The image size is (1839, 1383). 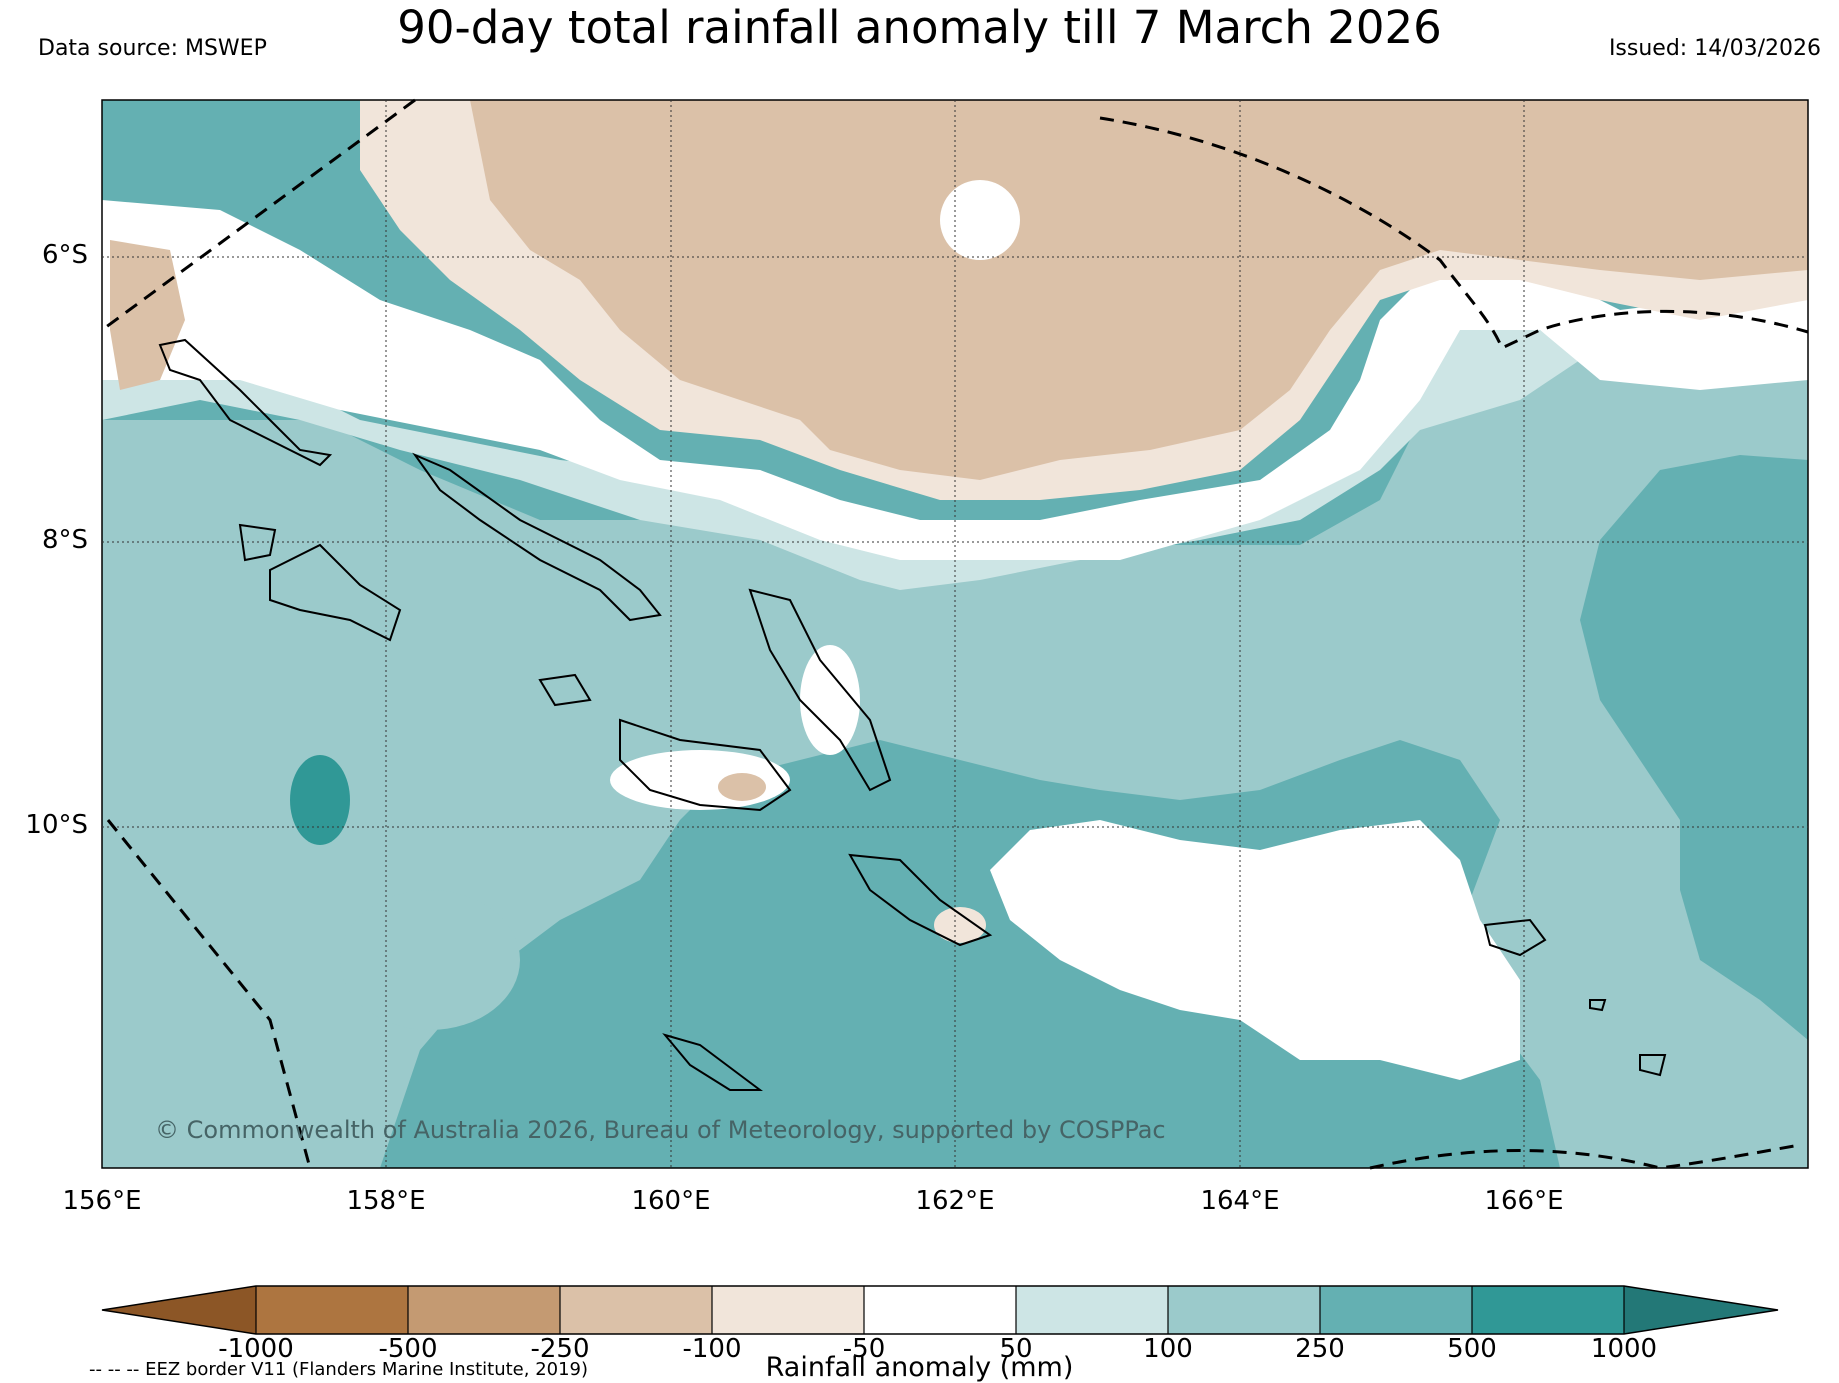 I want to click on x-tick-166e: 166°E, so click(x=1524, y=1201).